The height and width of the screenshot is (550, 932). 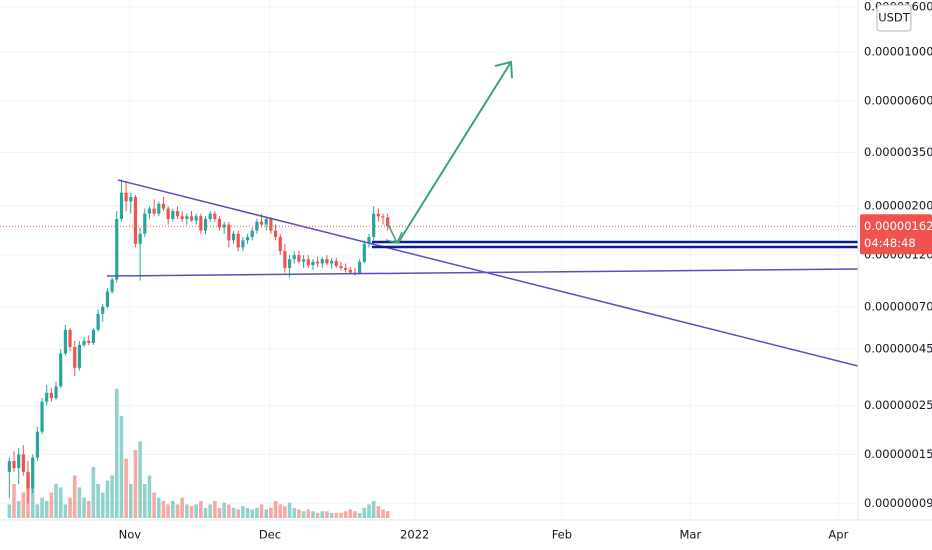 What do you see at coordinates (392, 233) in the screenshot?
I see `pullback-arrow` at bounding box center [392, 233].